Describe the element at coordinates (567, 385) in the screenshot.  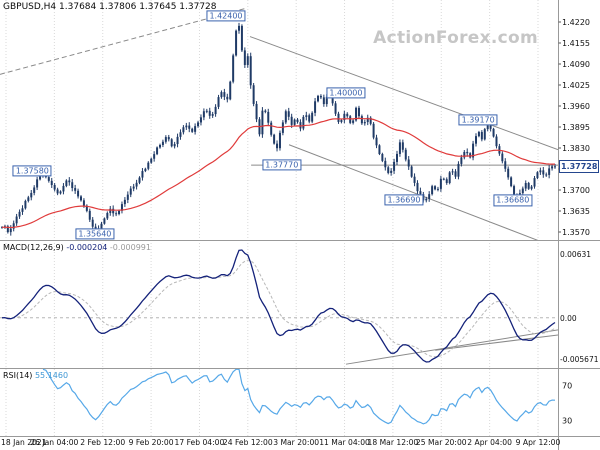
I see `rsi-axis-label: 70` at that location.